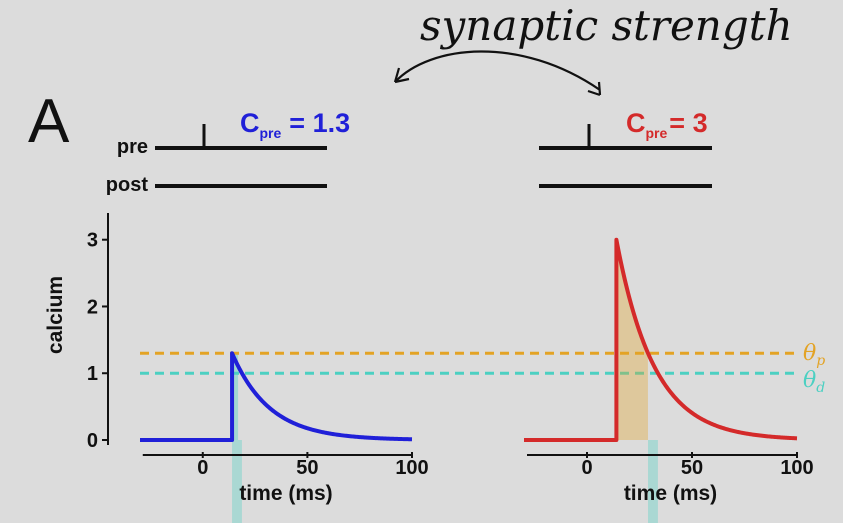 The width and height of the screenshot is (843, 523). I want to click on y-tick-label: 2, so click(92, 307).